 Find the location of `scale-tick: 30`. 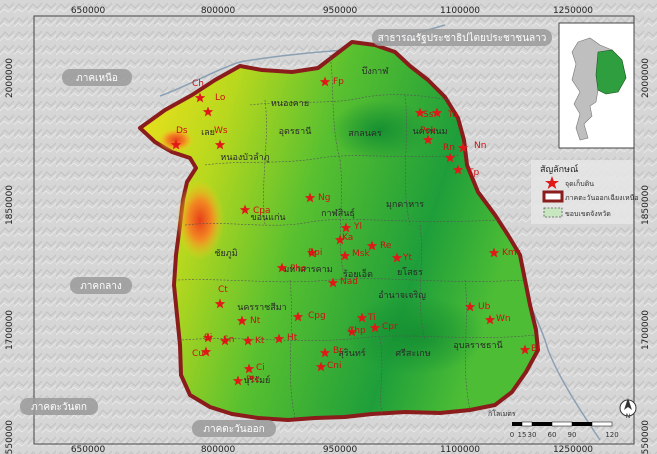

scale-tick: 30 is located at coordinates (532, 435).